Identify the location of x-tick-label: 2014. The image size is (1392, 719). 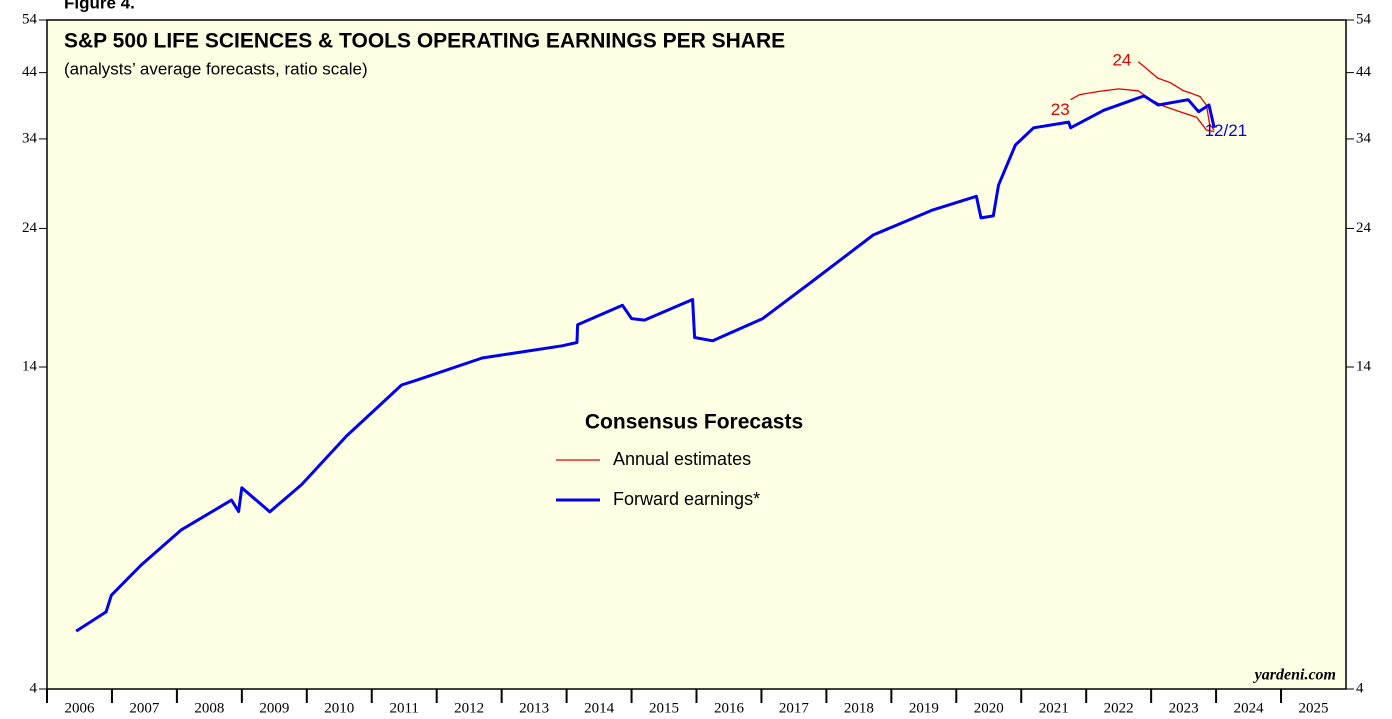
(599, 708).